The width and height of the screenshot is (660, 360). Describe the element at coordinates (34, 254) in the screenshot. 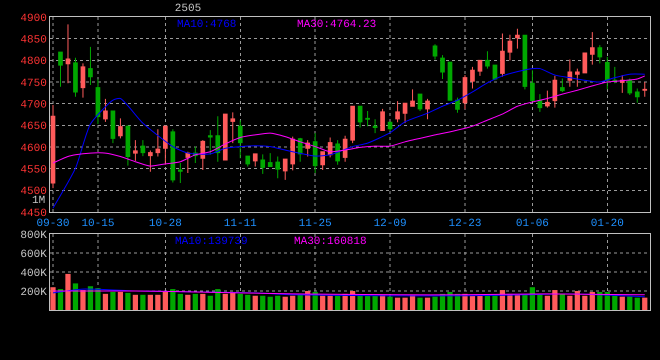

I see `y-tick-label: 600K` at that location.